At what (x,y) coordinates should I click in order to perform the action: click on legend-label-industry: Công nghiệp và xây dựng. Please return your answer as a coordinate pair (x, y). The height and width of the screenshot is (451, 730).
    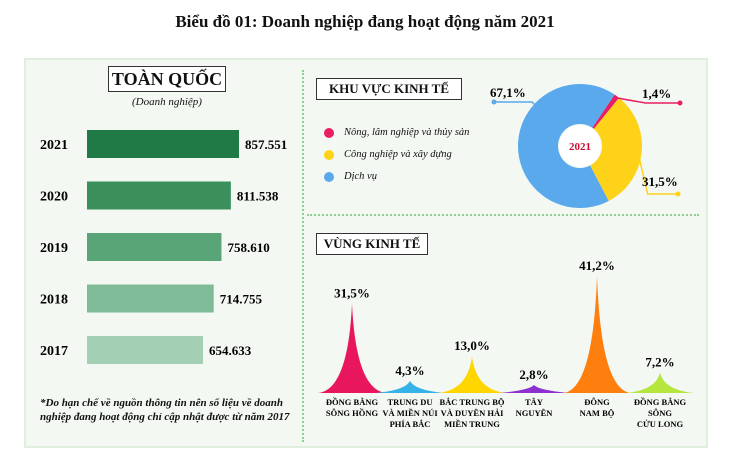
    Looking at the image, I should click on (398, 154).